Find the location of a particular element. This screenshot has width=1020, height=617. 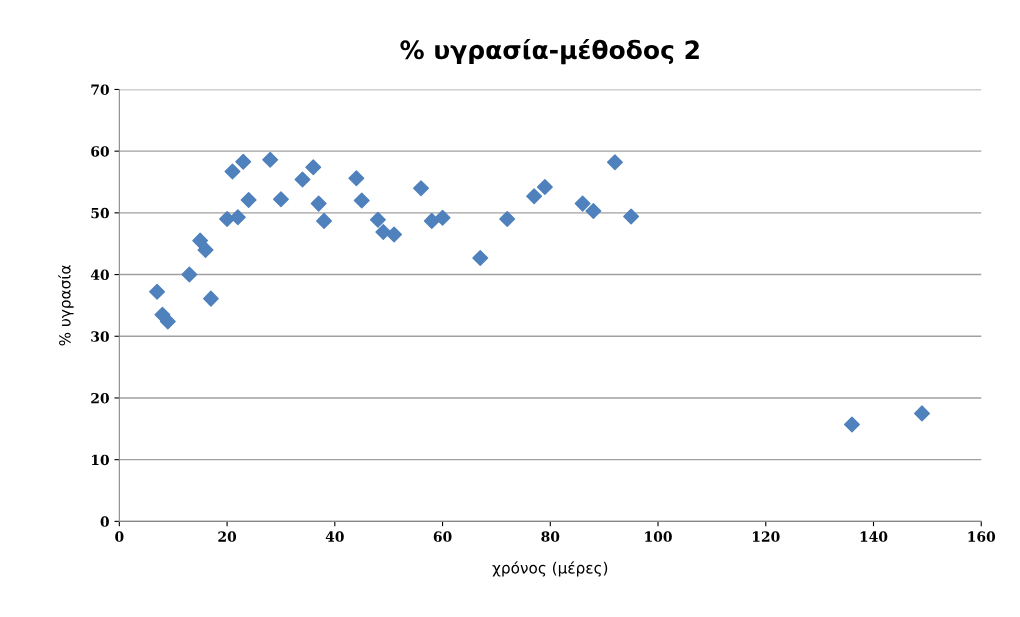

y-tick-label: 40 is located at coordinates (99, 275).